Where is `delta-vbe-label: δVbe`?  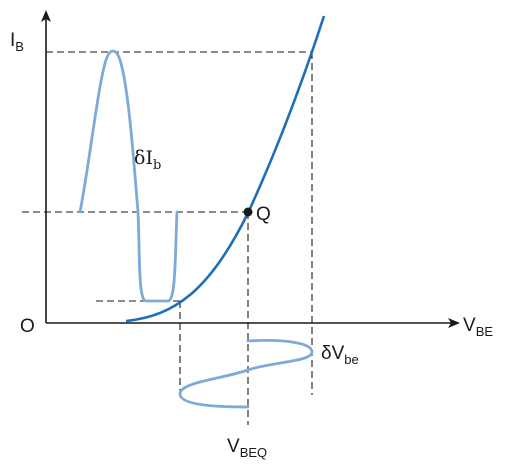 delta-vbe-label: δVbe is located at coordinates (340, 355).